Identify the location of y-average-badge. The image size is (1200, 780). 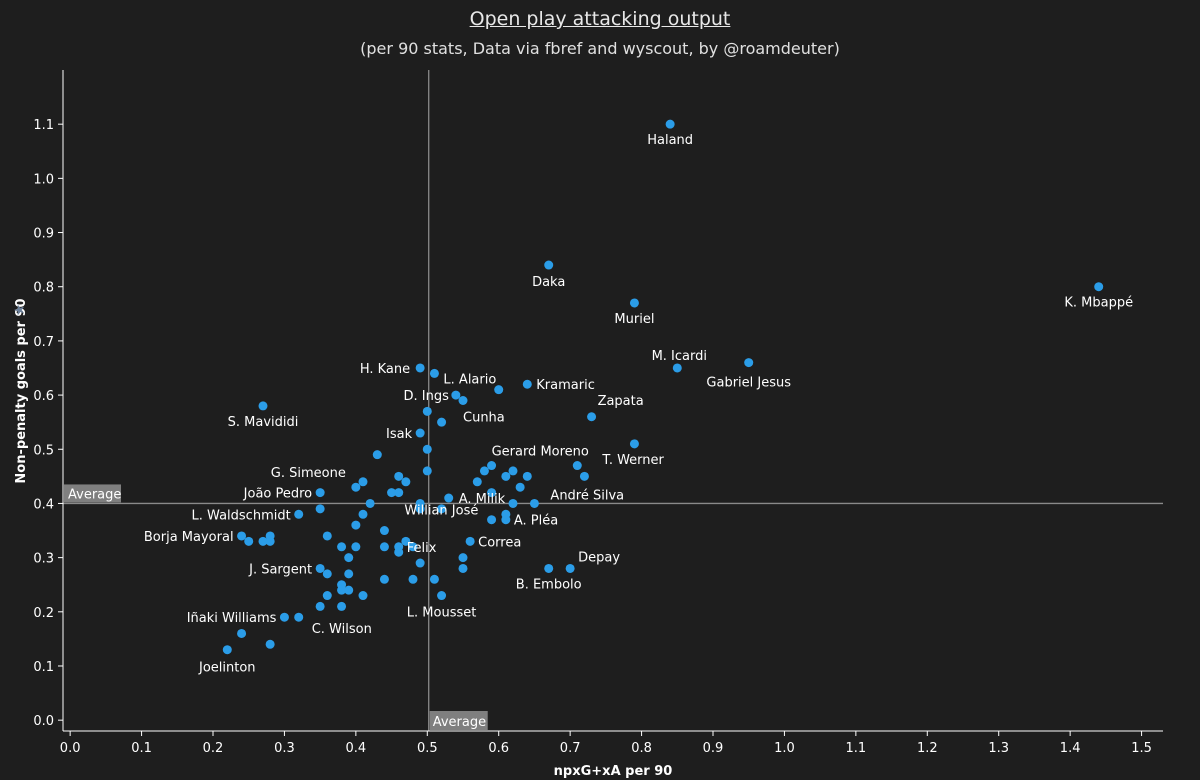
(92, 493).